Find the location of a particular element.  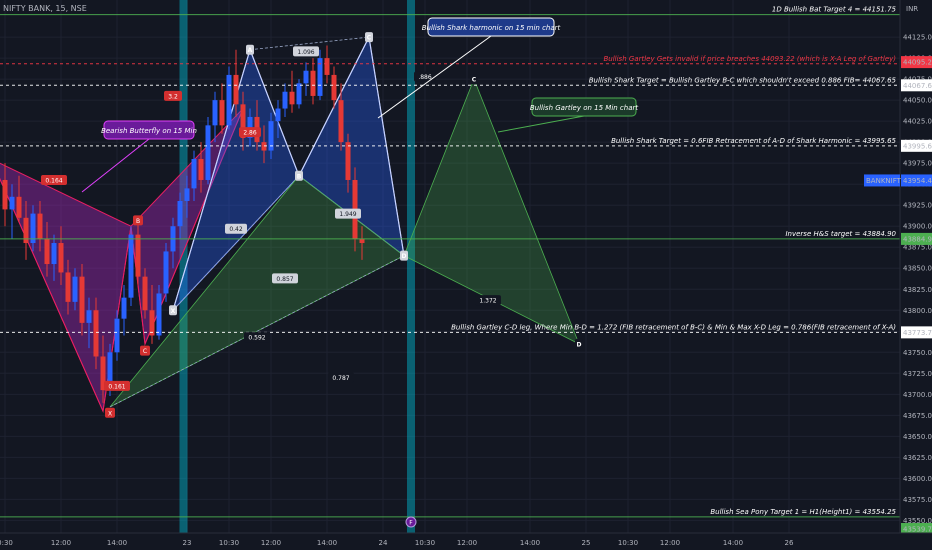

butterfly-callout-pointer is located at coordinates (115, 165).